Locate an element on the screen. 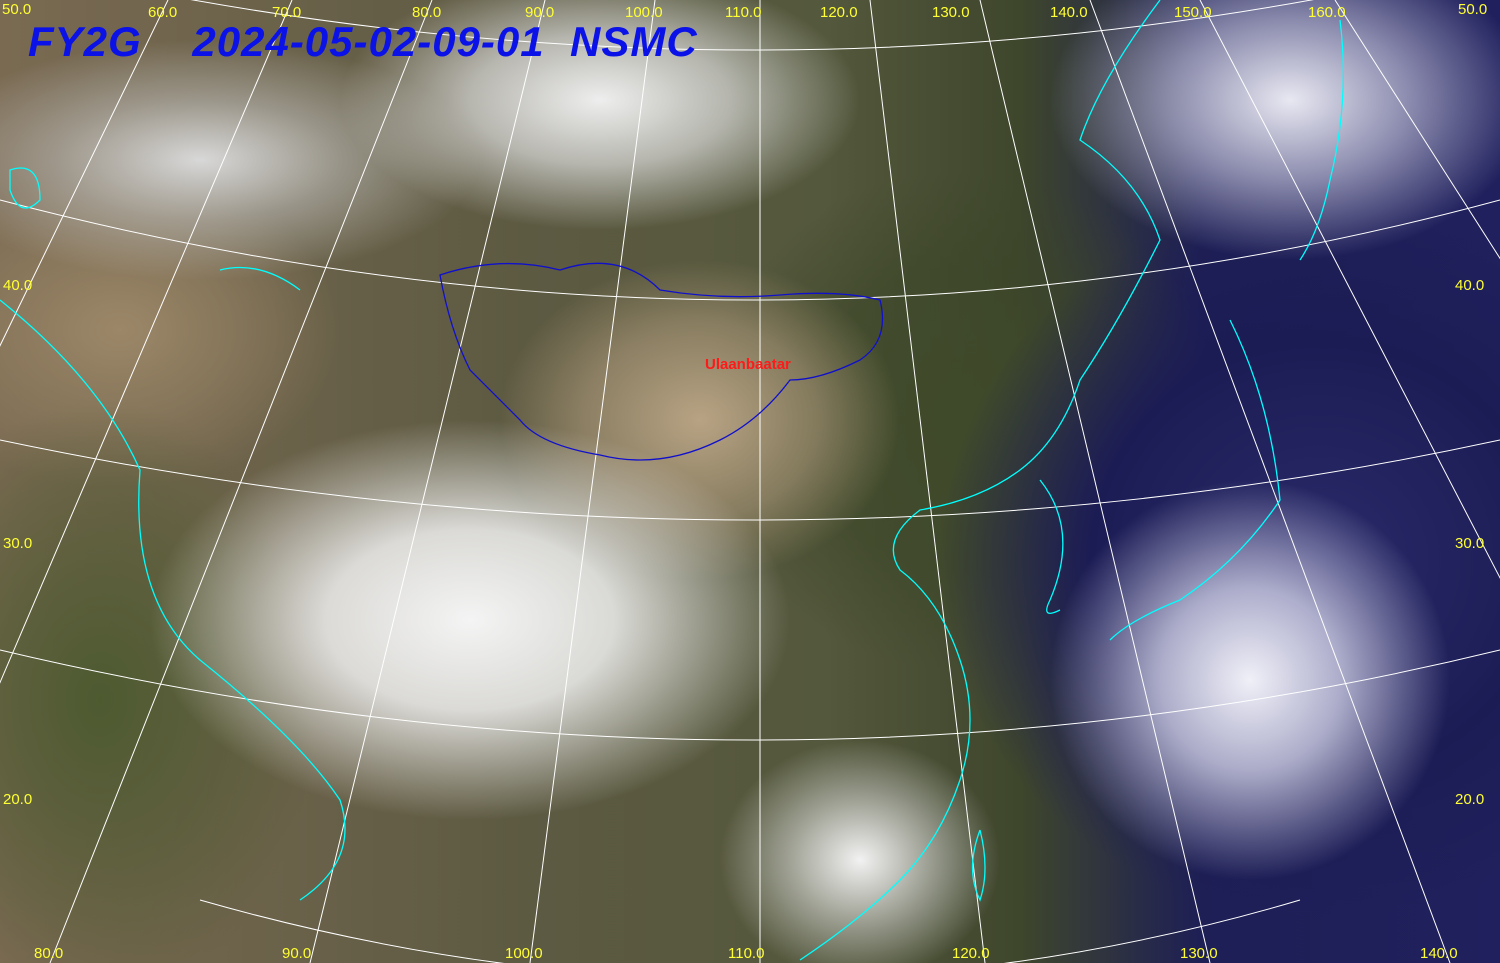  top-label: 110.0 is located at coordinates (743, 12).